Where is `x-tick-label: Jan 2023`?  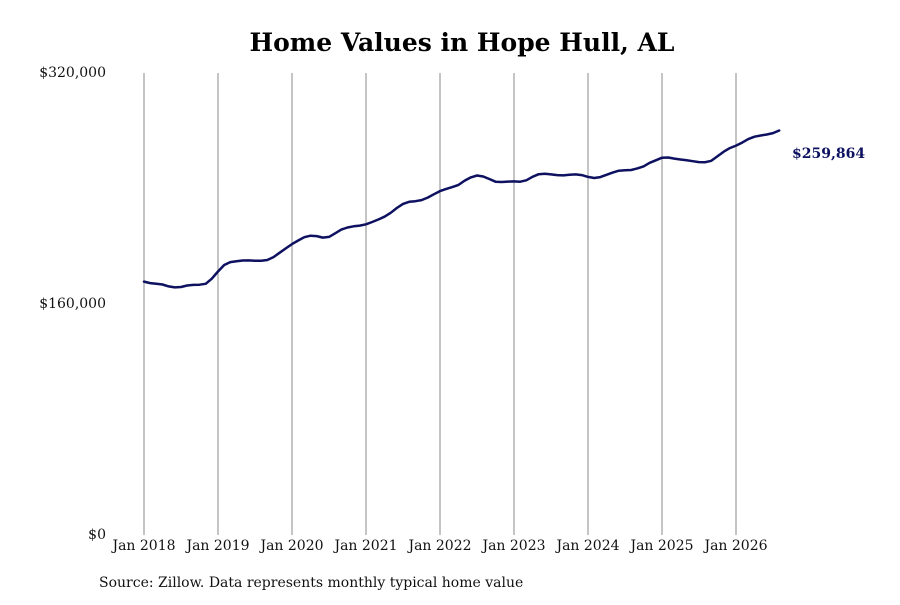 x-tick-label: Jan 2023 is located at coordinates (512, 546).